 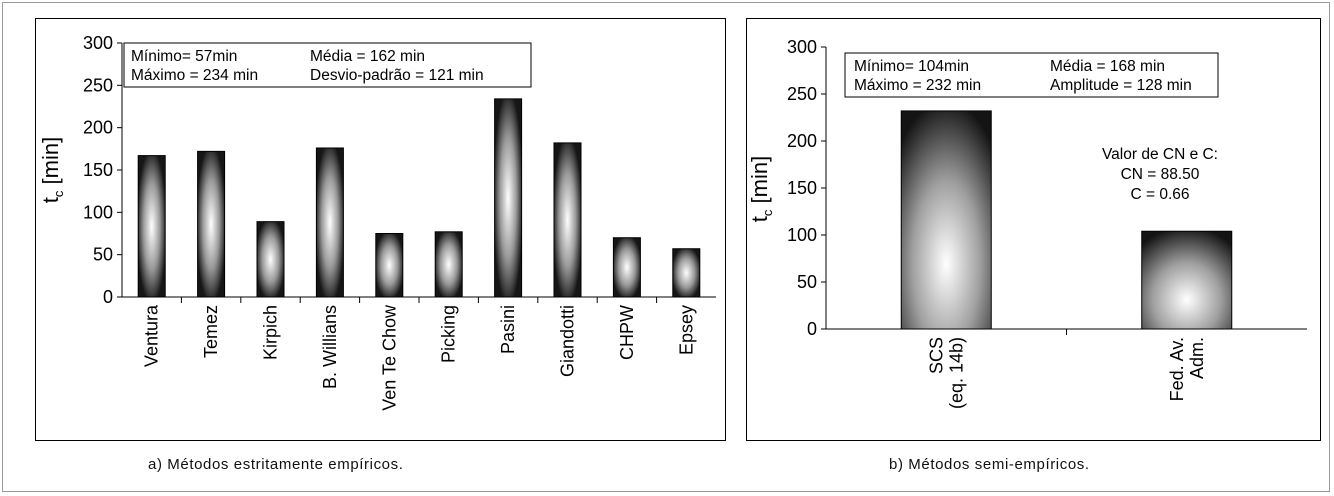 I want to click on chart-a-category-label: Epsey, so click(x=686, y=330).